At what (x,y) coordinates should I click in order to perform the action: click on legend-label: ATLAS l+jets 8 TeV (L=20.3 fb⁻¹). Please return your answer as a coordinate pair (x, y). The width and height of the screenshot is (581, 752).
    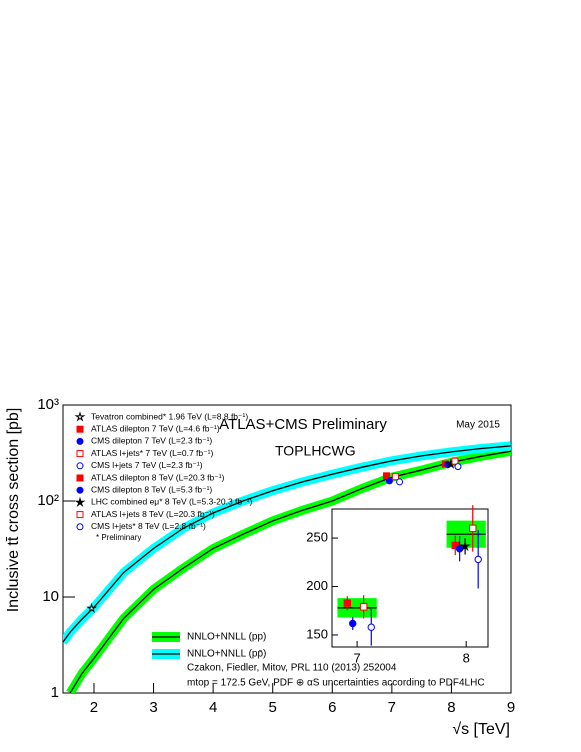
    Looking at the image, I should click on (153, 514).